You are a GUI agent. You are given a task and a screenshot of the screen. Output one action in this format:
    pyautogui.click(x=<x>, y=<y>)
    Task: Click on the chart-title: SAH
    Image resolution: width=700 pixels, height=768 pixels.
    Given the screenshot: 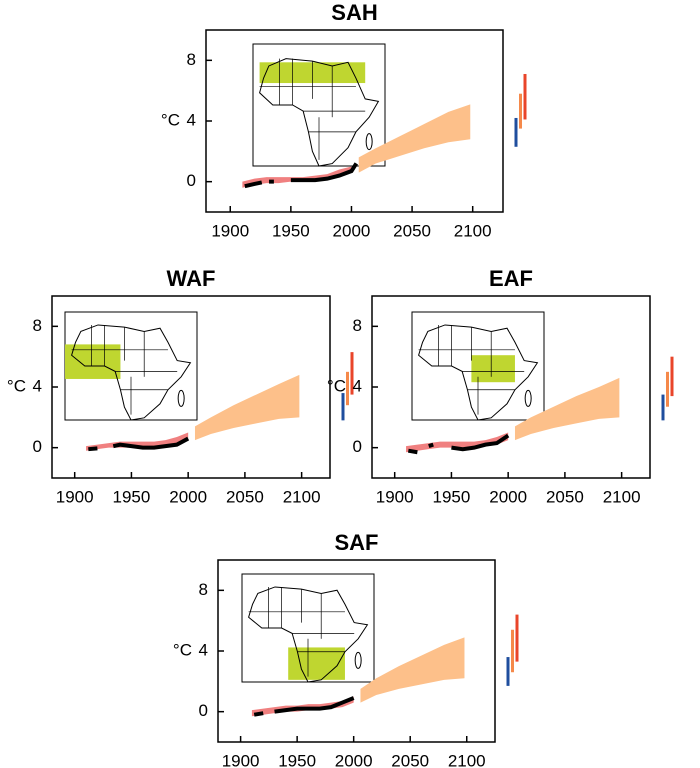 What is the action you would take?
    pyautogui.click(x=354, y=12)
    